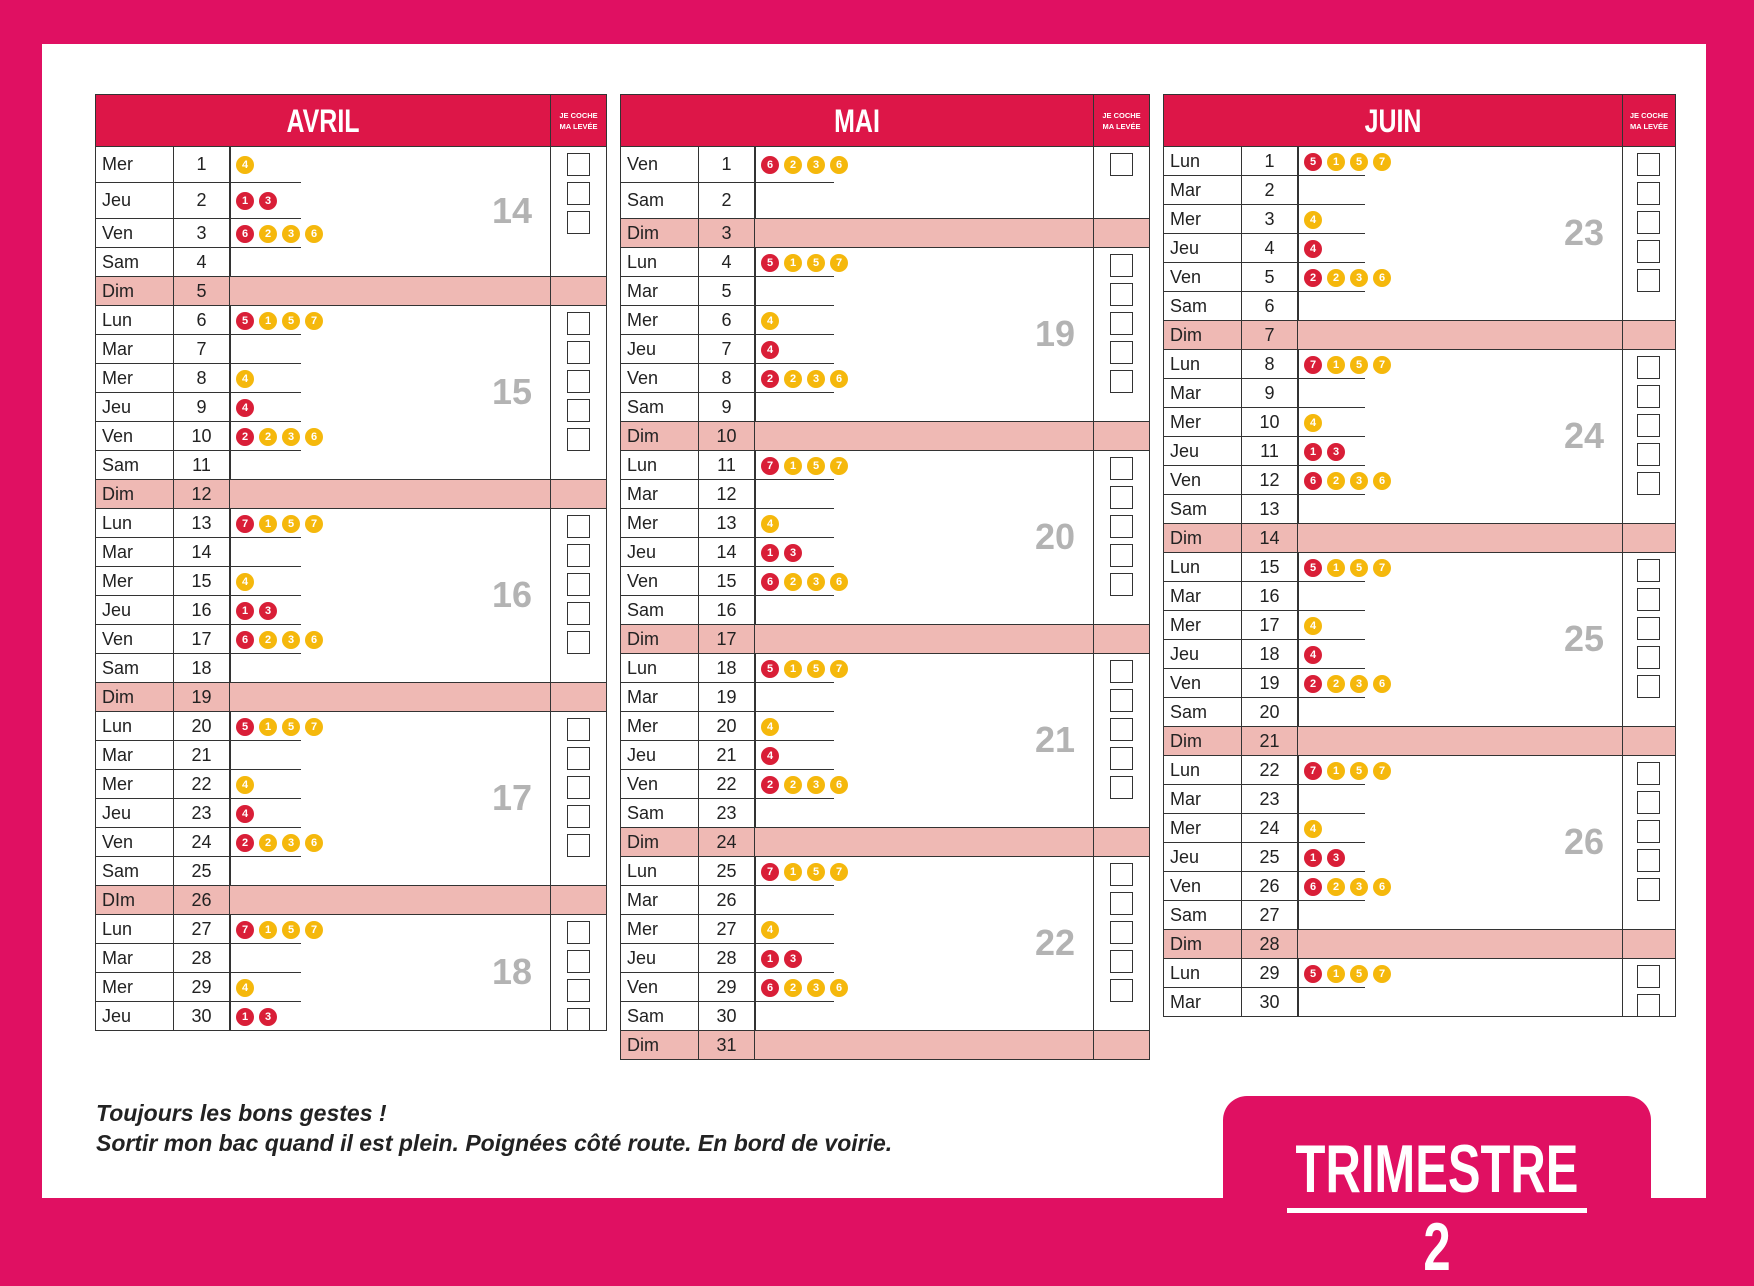  What do you see at coordinates (660, 697) in the screenshot?
I see `weekday-label: Mar` at bounding box center [660, 697].